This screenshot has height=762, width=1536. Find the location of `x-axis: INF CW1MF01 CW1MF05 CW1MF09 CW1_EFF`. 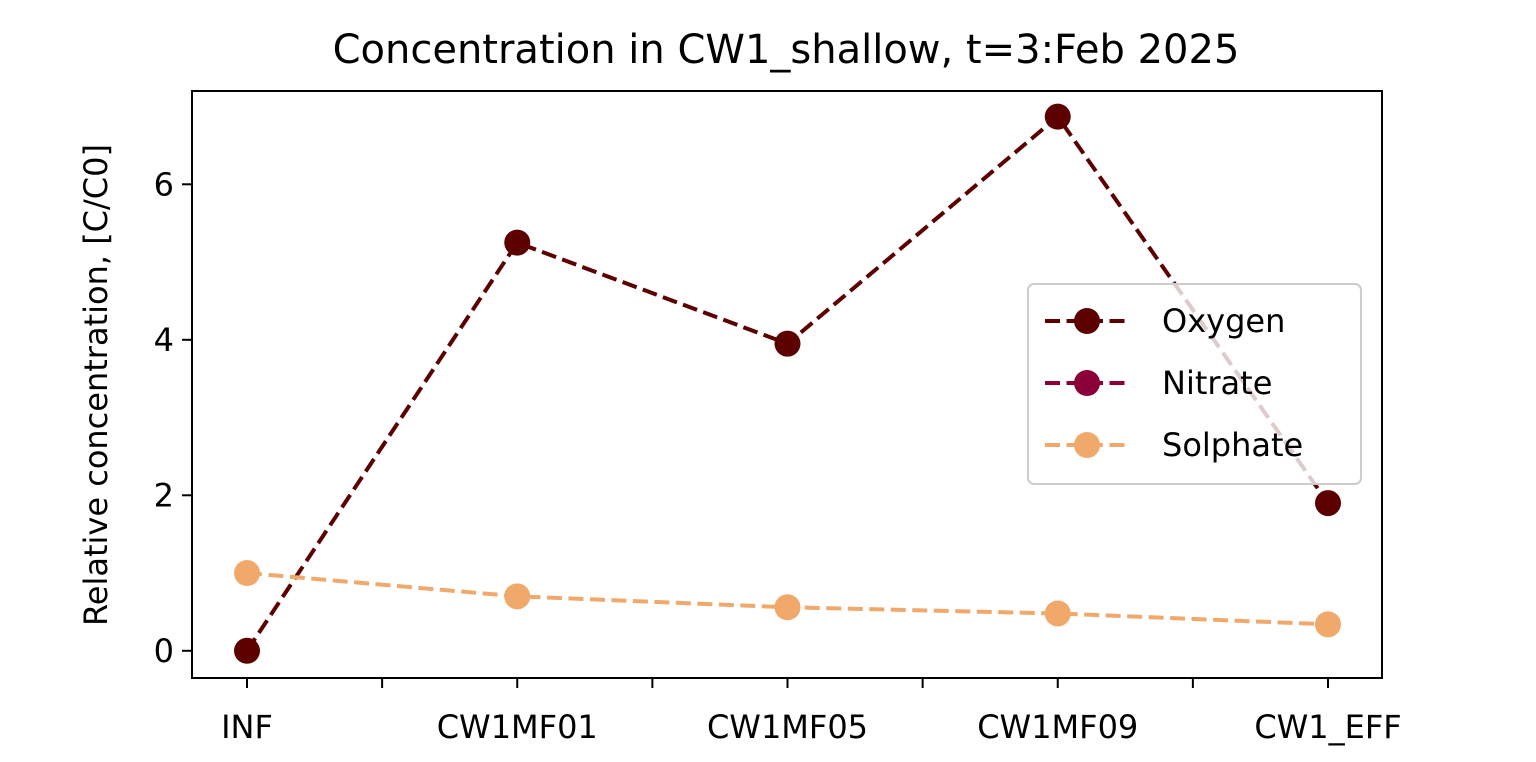

x-axis: INF CW1MF01 CW1MF05 CW1MF09 CW1_EFF is located at coordinates (811, 712).